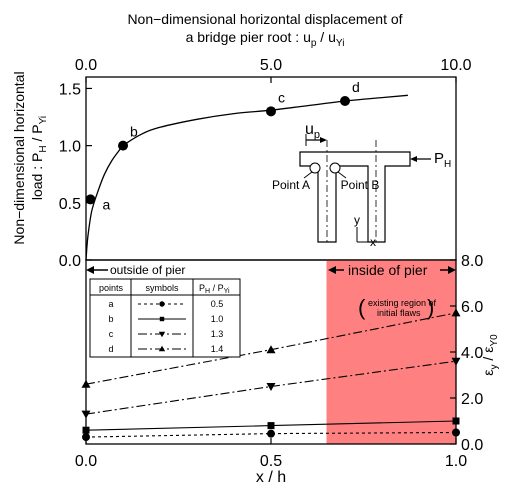  I want to click on legend-symbol-marker-d, so click(162, 348).